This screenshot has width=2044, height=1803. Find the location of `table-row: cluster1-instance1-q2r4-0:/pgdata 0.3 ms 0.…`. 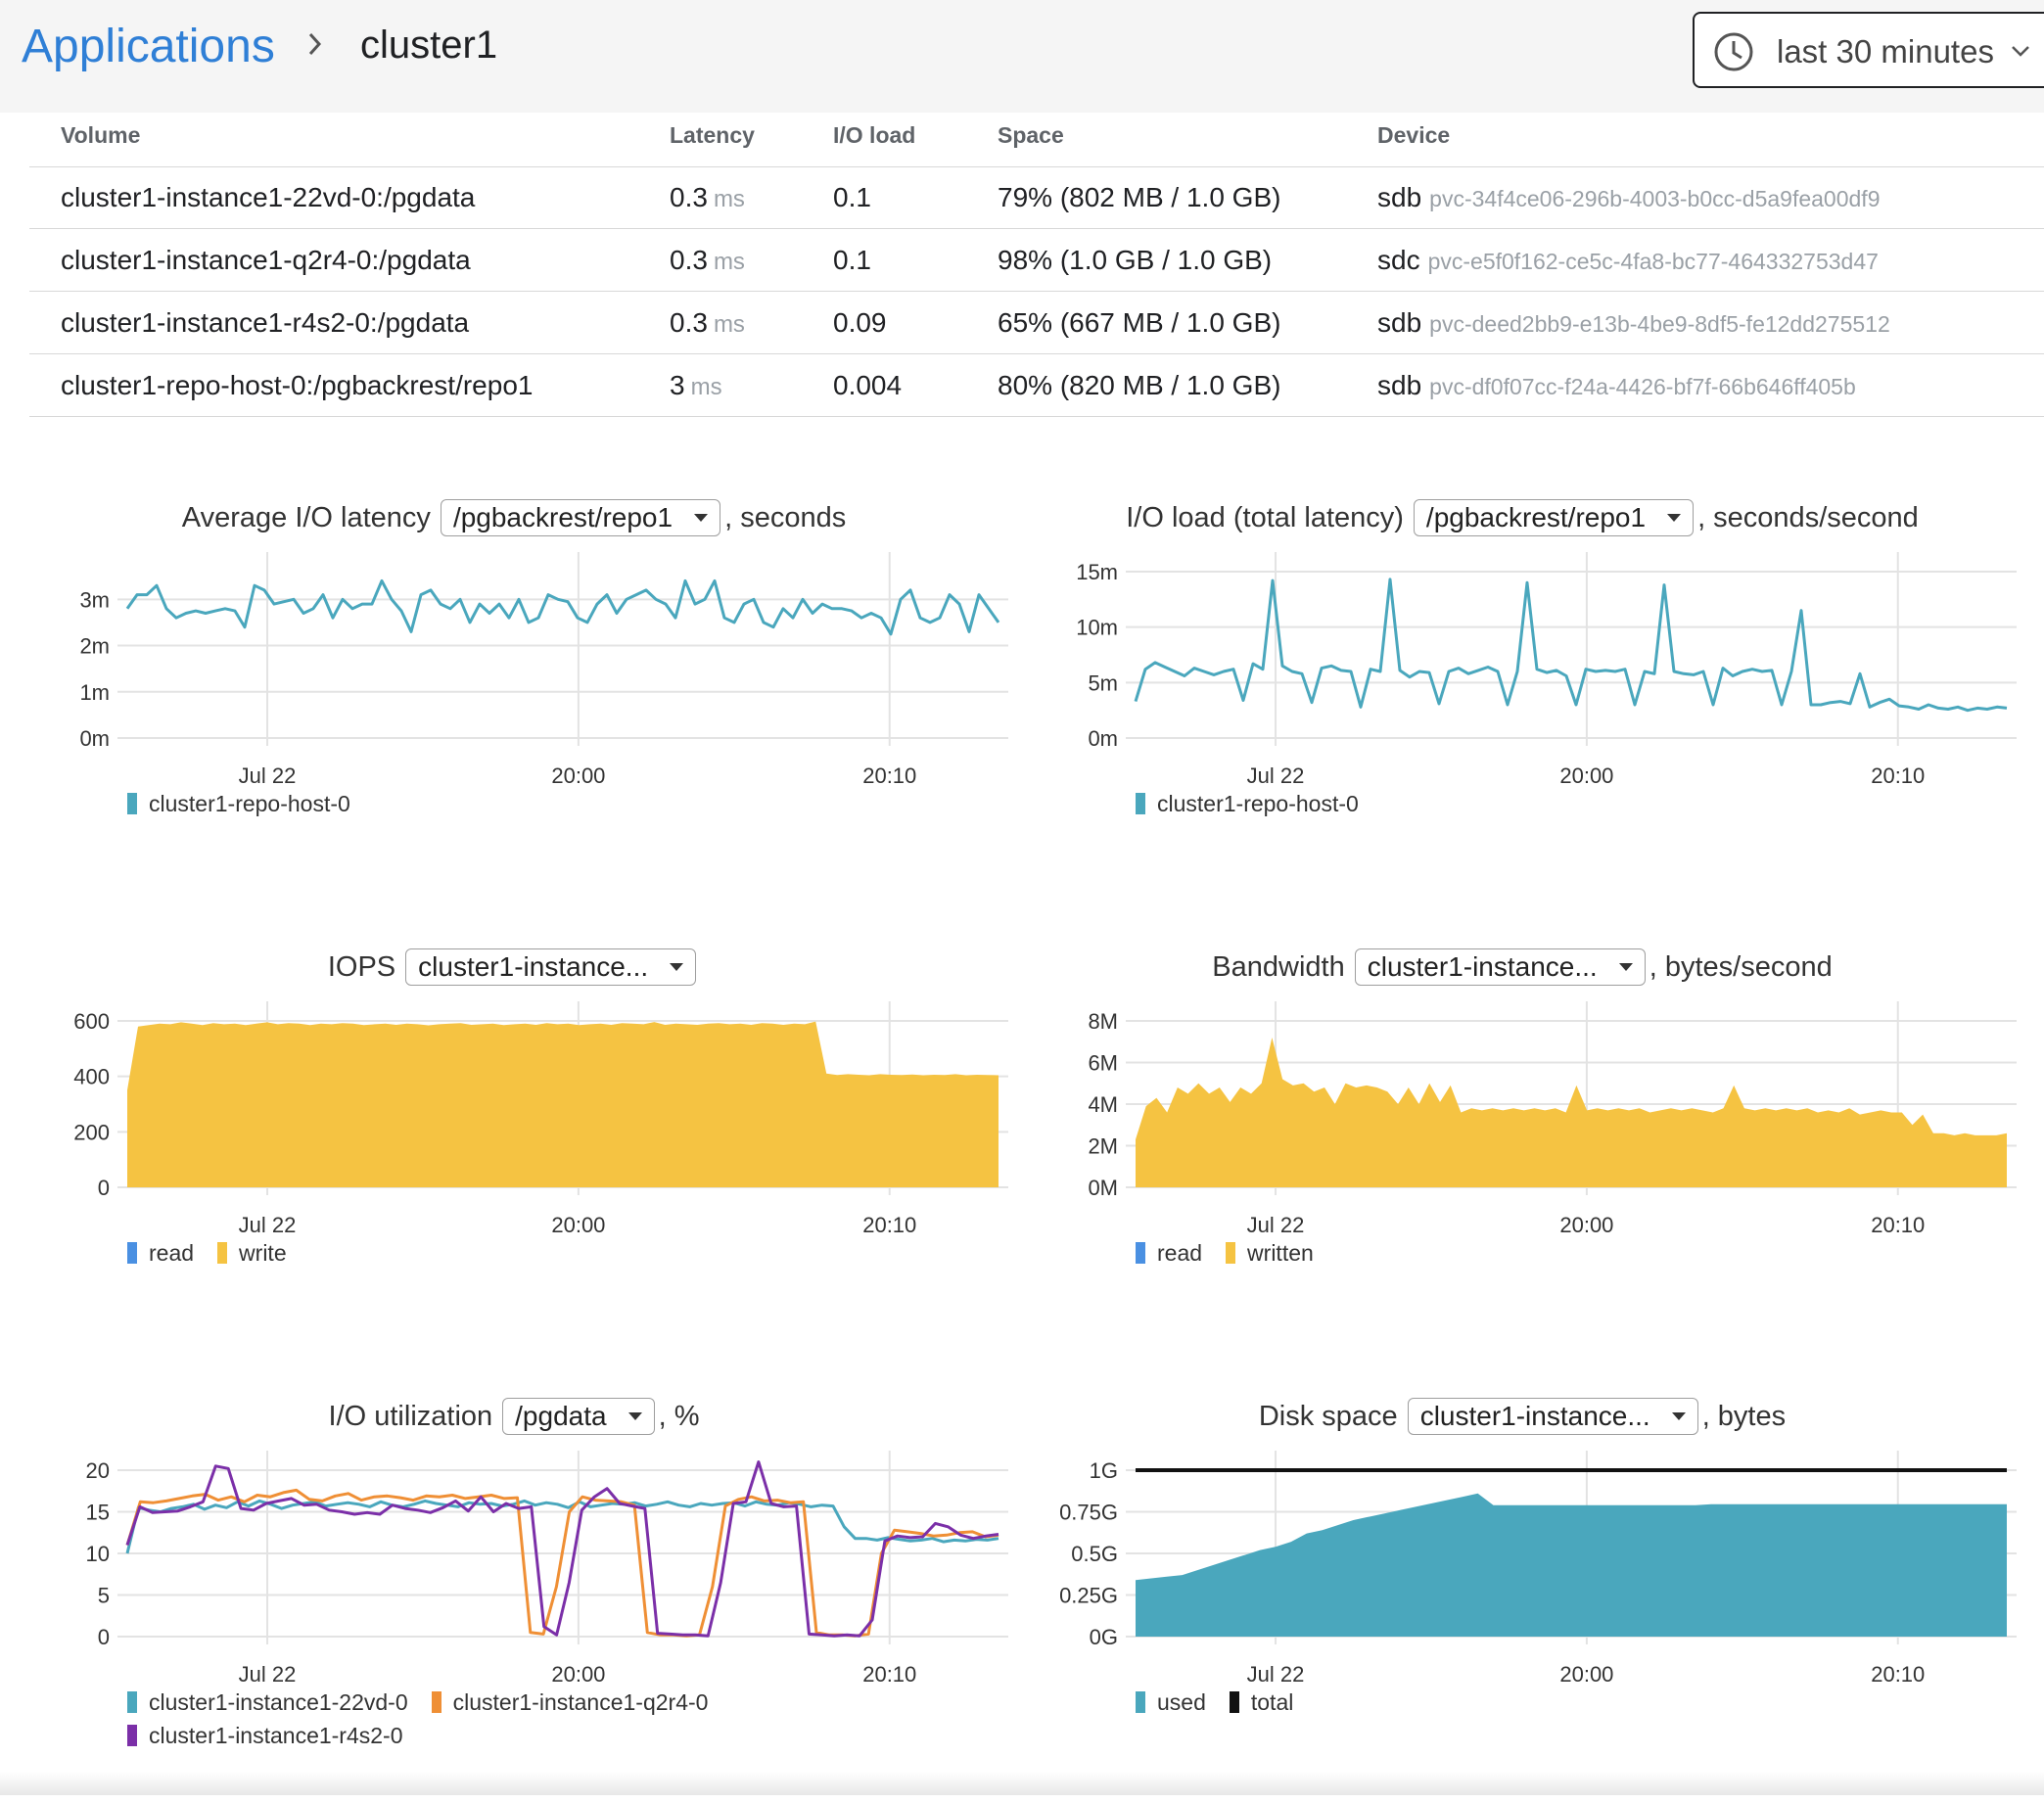

table-row: cluster1-instance1-q2r4-0:/pgdata 0.3 ms 0.… is located at coordinates (1036, 260).